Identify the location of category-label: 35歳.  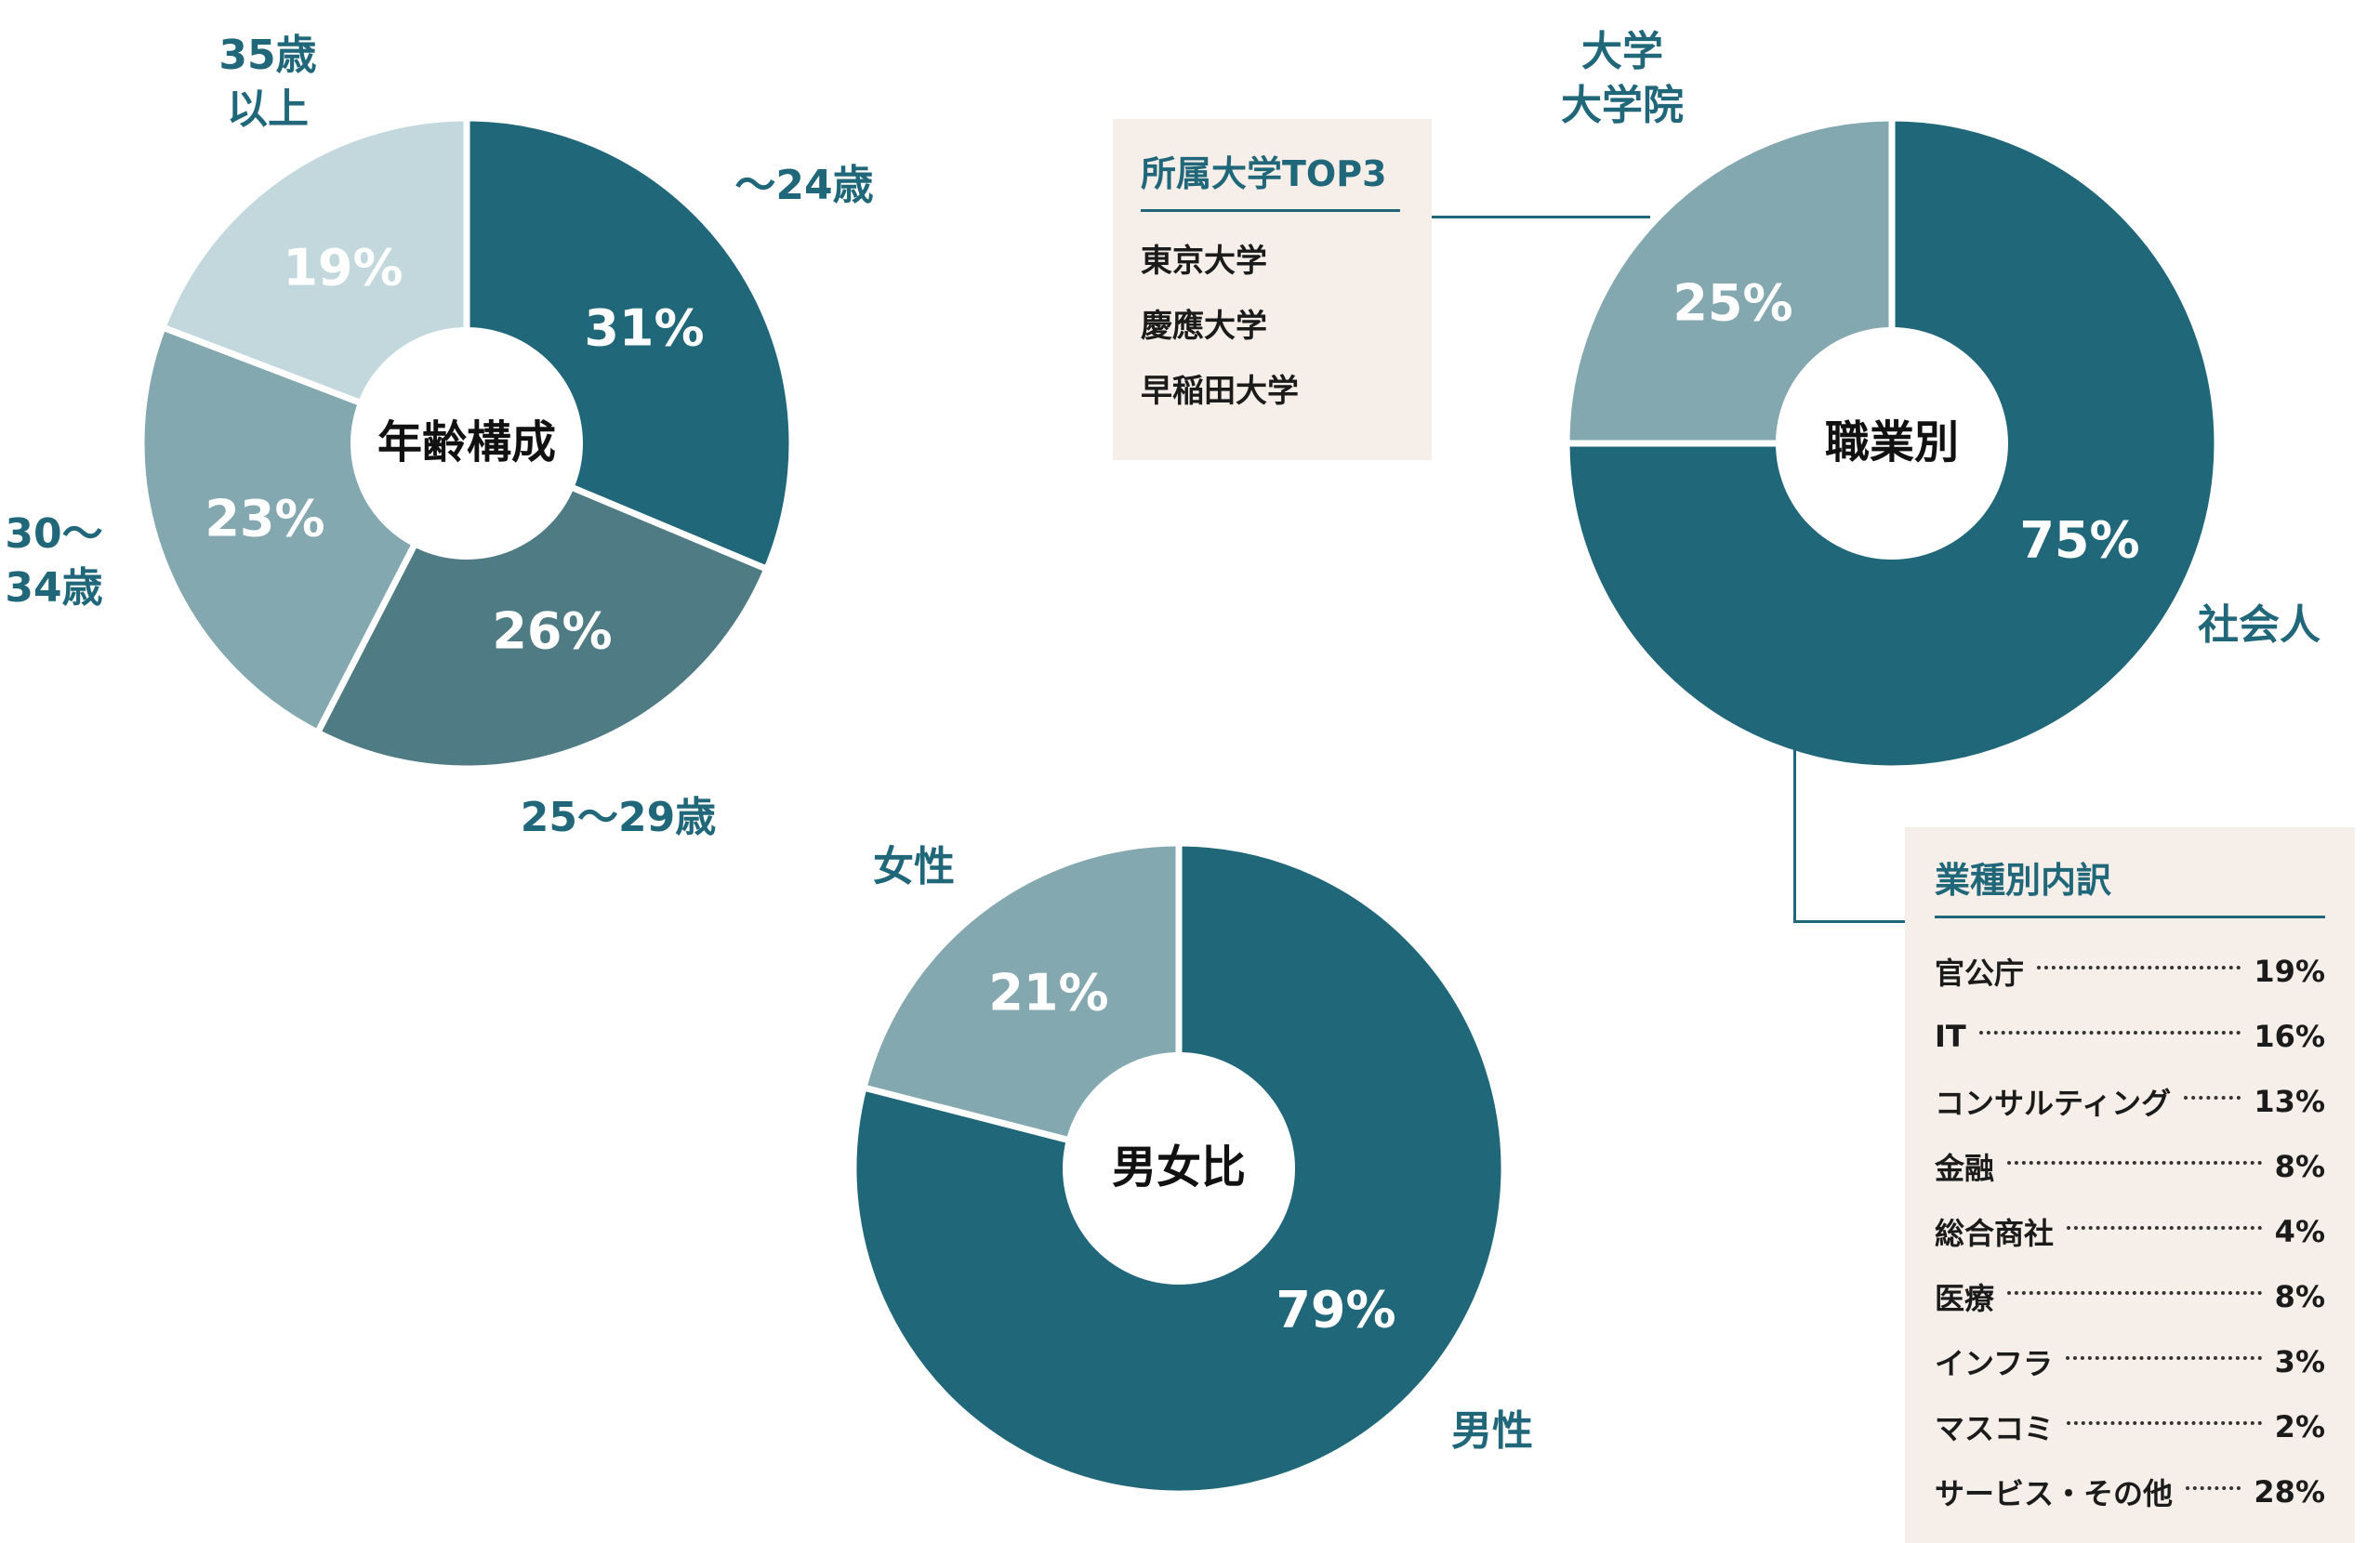
(267, 55).